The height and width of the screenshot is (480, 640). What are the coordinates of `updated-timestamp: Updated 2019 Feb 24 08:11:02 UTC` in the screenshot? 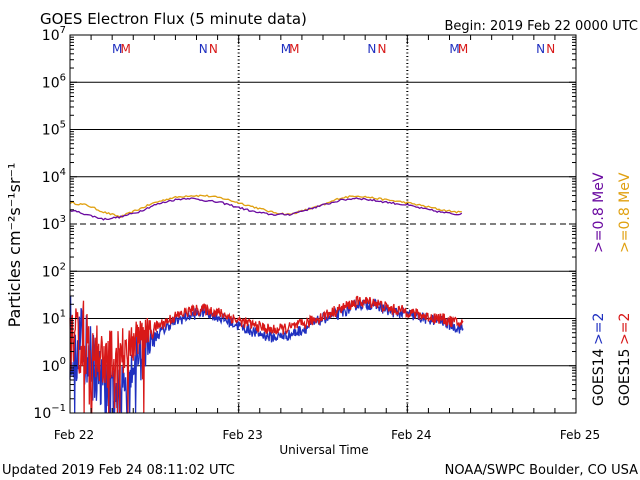 It's located at (118, 470).